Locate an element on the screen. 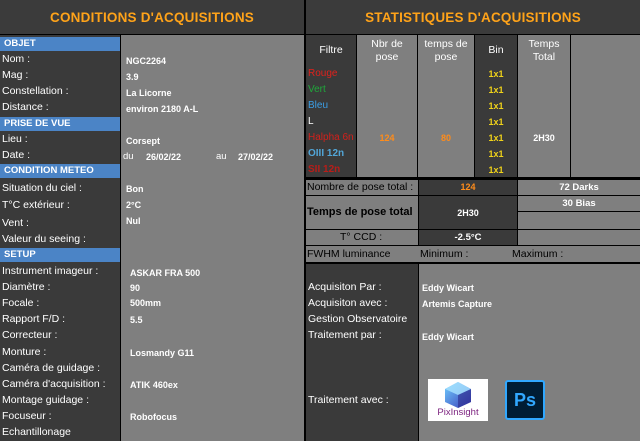 The width and height of the screenshot is (640, 441). trait-par-label: Traitement par : is located at coordinates (345, 335).